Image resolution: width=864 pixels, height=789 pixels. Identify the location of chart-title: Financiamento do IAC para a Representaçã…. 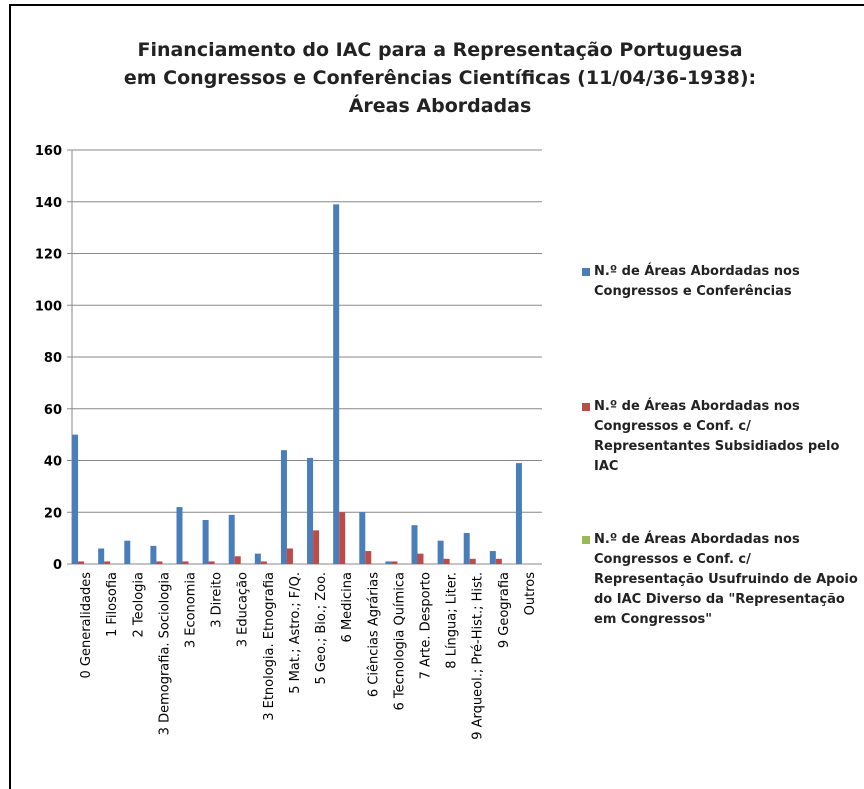
(440, 78).